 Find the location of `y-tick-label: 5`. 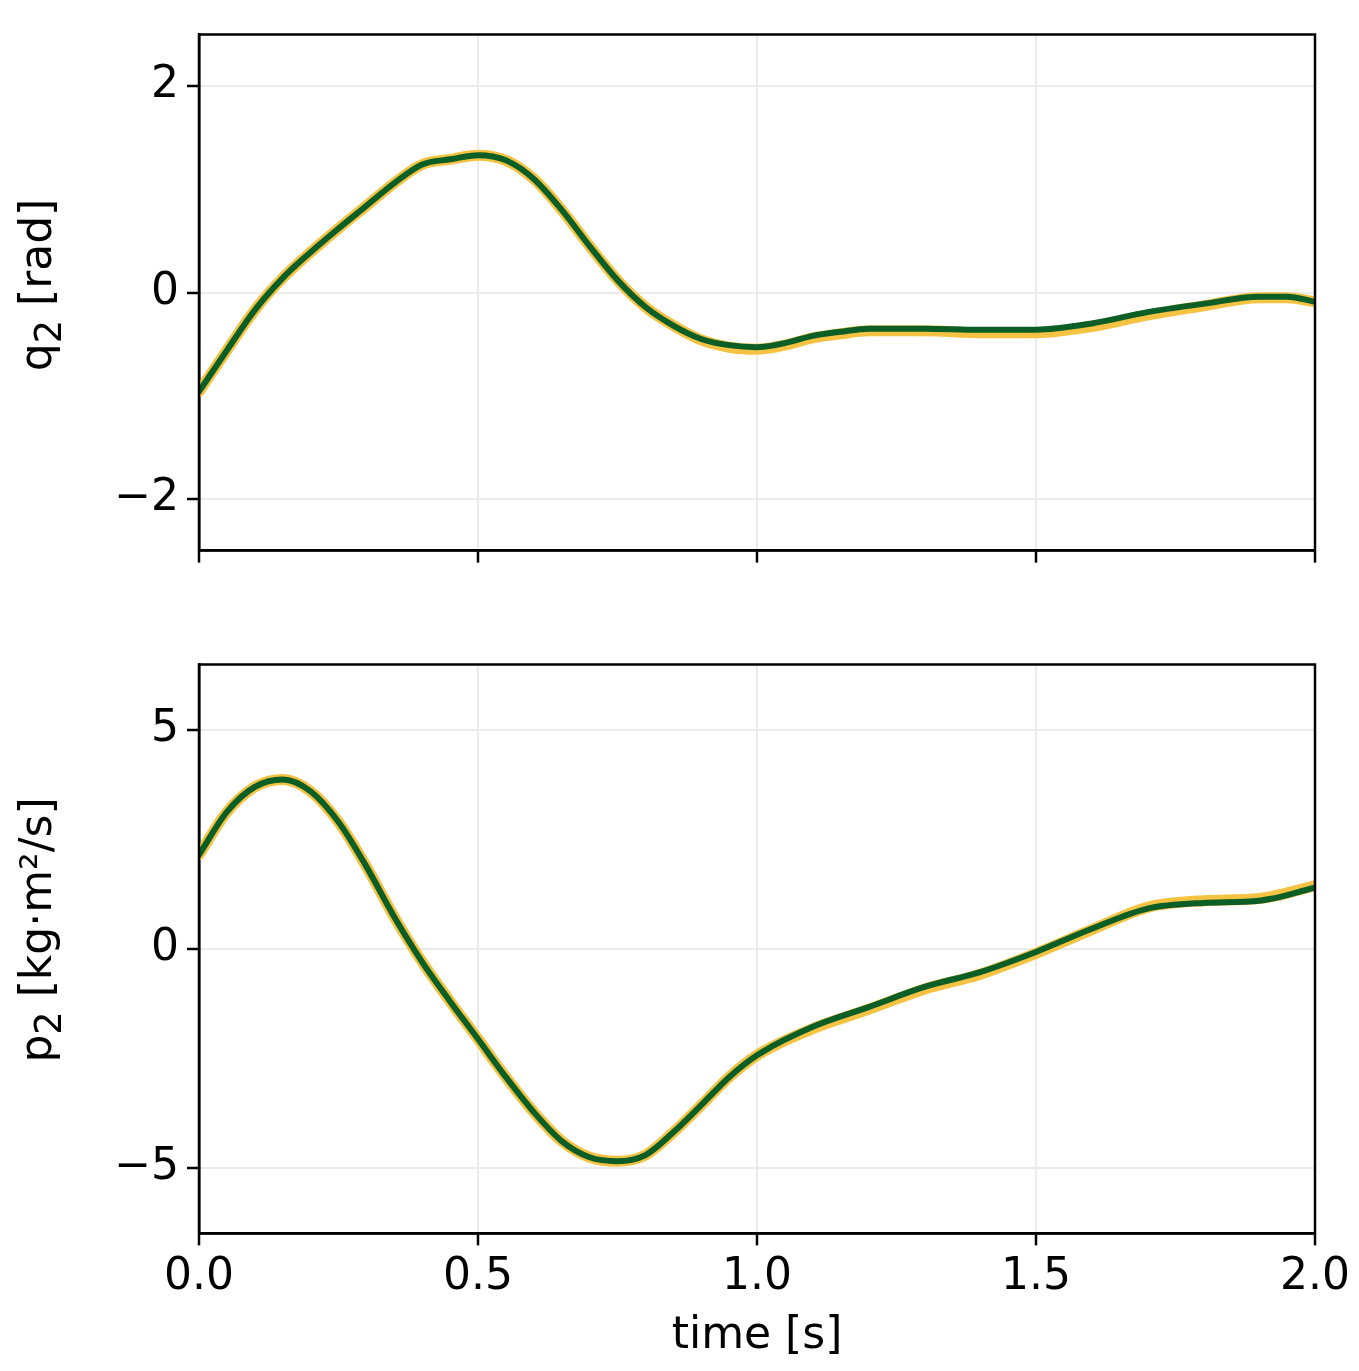

y-tick-label: 5 is located at coordinates (165, 726).